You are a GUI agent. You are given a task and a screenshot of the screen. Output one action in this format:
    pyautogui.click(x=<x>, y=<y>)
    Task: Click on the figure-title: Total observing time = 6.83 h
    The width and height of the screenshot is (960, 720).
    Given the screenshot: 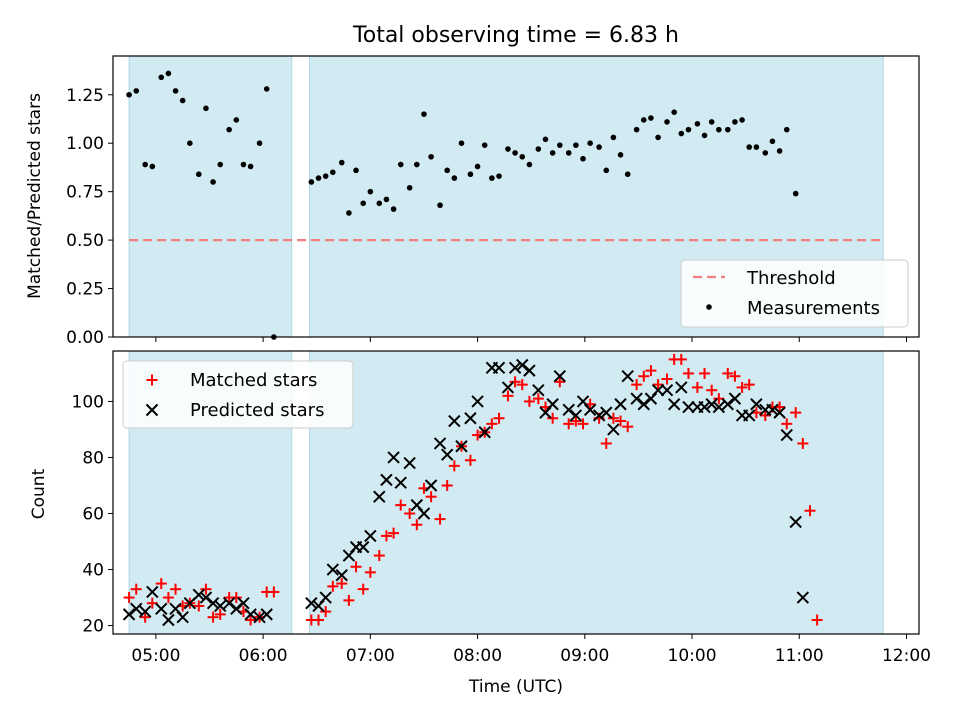 What is the action you would take?
    pyautogui.click(x=515, y=35)
    